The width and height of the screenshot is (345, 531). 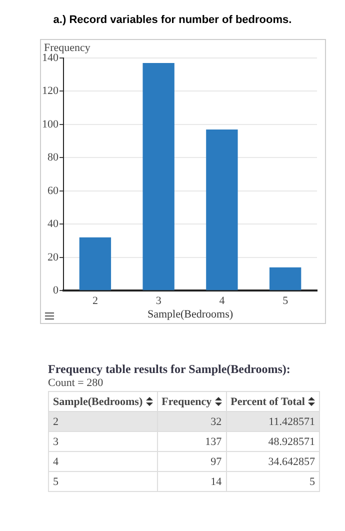 What do you see at coordinates (191, 422) in the screenshot?
I see `text: 32` at bounding box center [191, 422].